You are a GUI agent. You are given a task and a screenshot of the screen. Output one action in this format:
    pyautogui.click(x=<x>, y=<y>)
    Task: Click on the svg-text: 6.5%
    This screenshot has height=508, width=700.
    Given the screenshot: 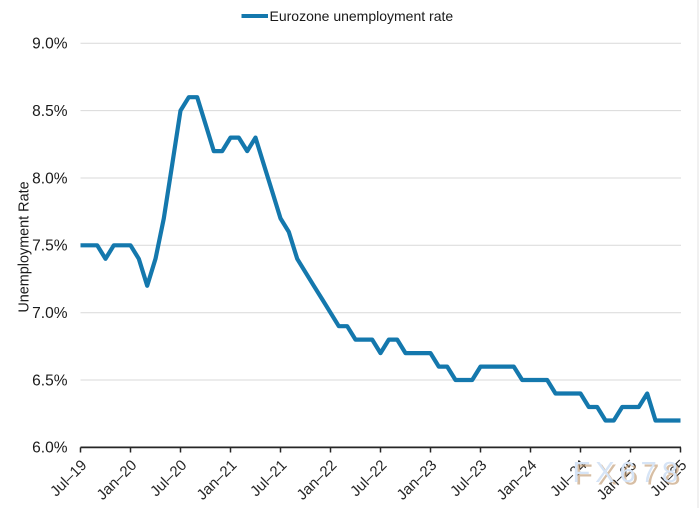 What is the action you would take?
    pyautogui.click(x=50, y=380)
    